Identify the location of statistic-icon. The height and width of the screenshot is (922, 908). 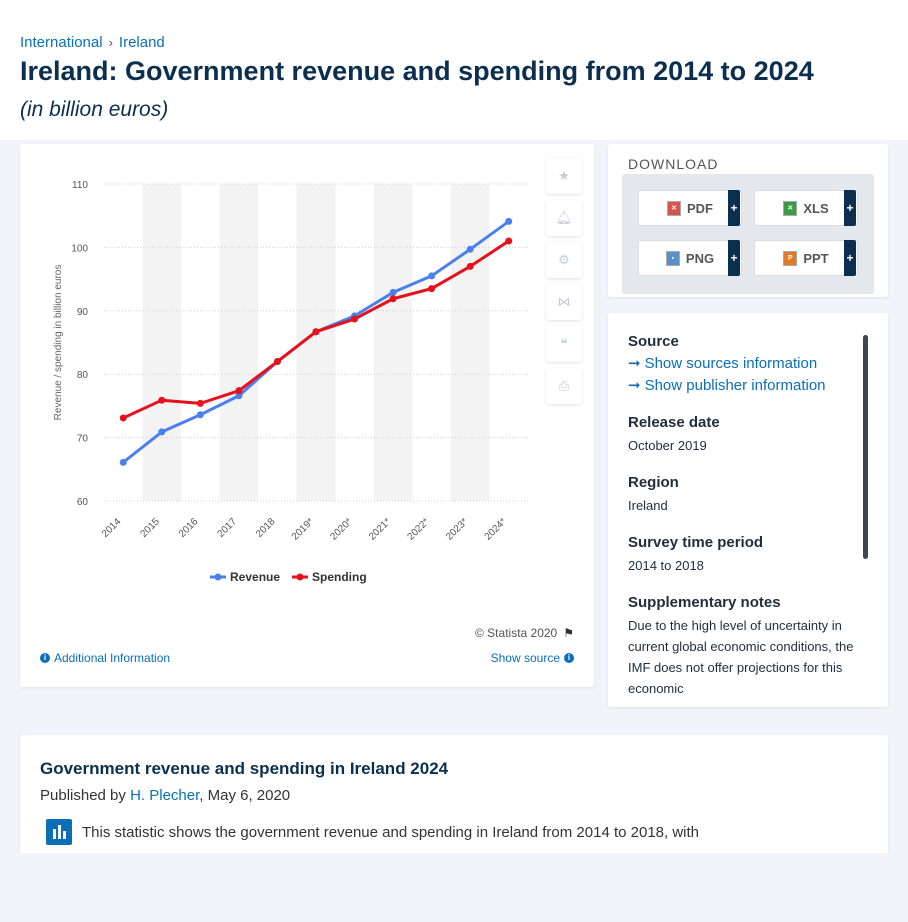
(59, 832).